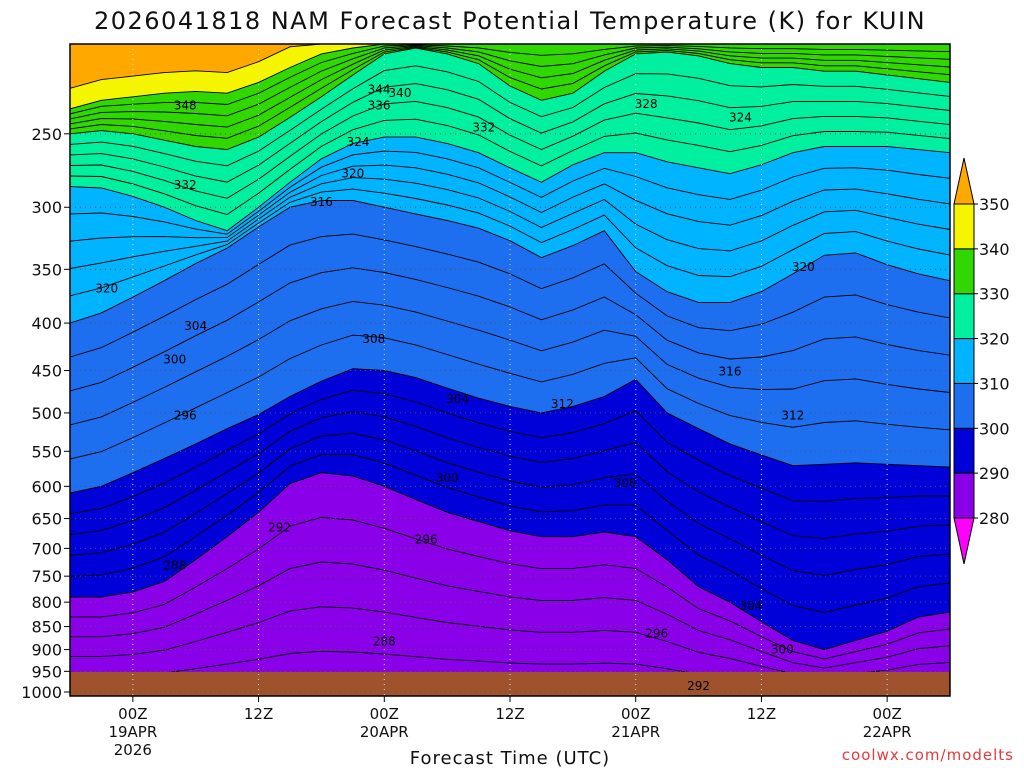 The image size is (1024, 768). What do you see at coordinates (646, 104) in the screenshot?
I see `contour-label: 328` at bounding box center [646, 104].